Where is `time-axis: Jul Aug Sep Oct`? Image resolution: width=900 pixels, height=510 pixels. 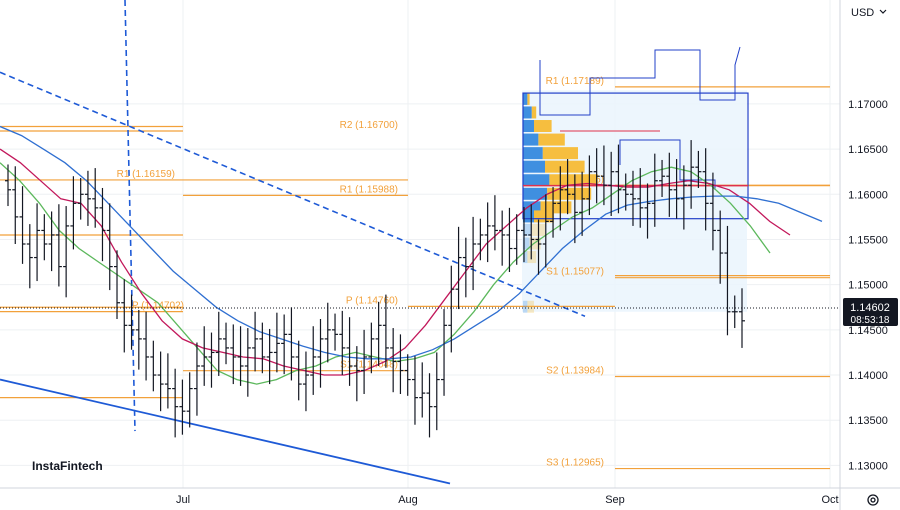
time-axis: Jul Aug Sep Oct is located at coordinates (450, 496).